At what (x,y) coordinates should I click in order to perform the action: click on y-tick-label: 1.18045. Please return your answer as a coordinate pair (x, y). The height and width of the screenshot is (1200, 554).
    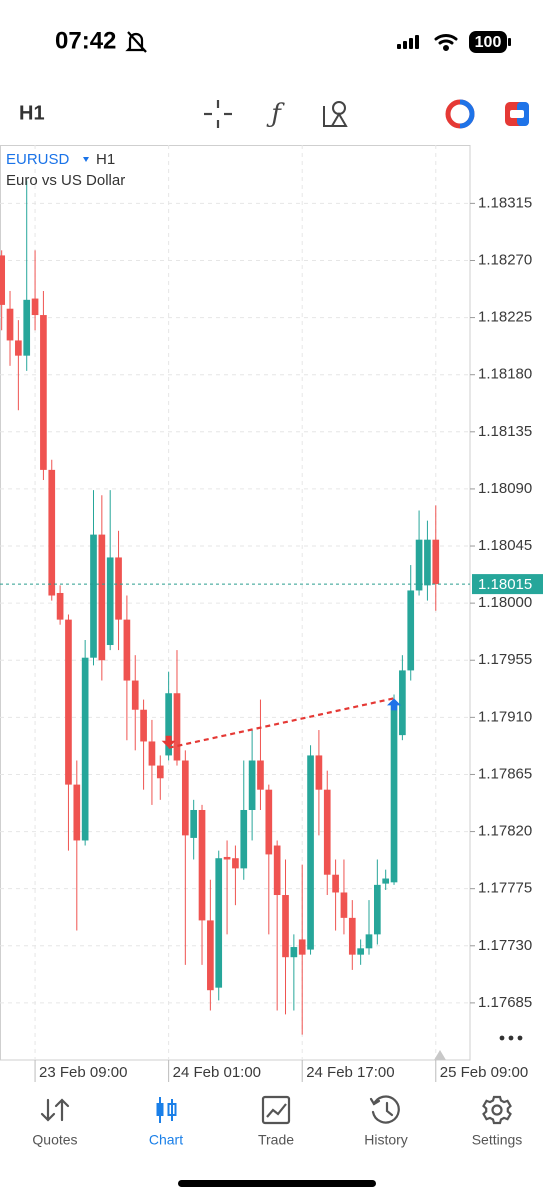
    Looking at the image, I should click on (505, 545).